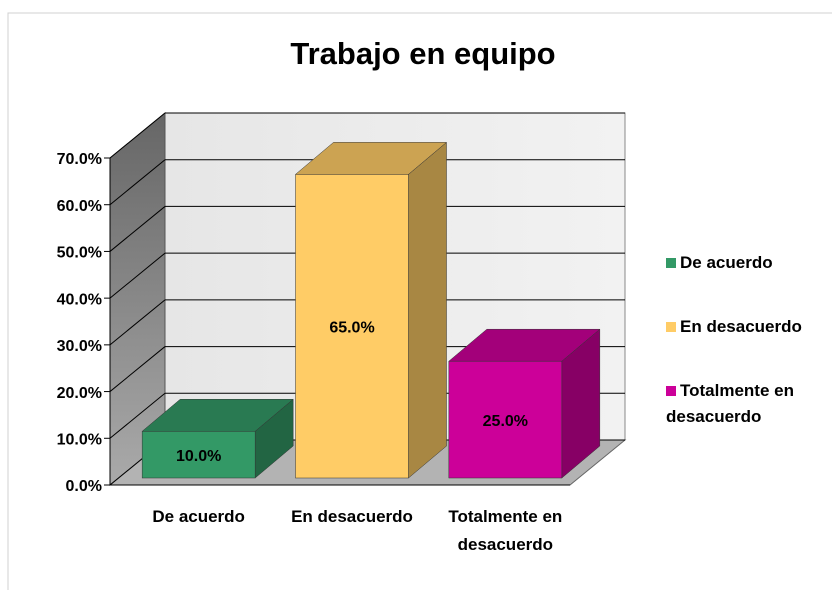 This screenshot has width=832, height=590. Describe the element at coordinates (79, 346) in the screenshot. I see `y-tick-label: 30.0%` at that location.